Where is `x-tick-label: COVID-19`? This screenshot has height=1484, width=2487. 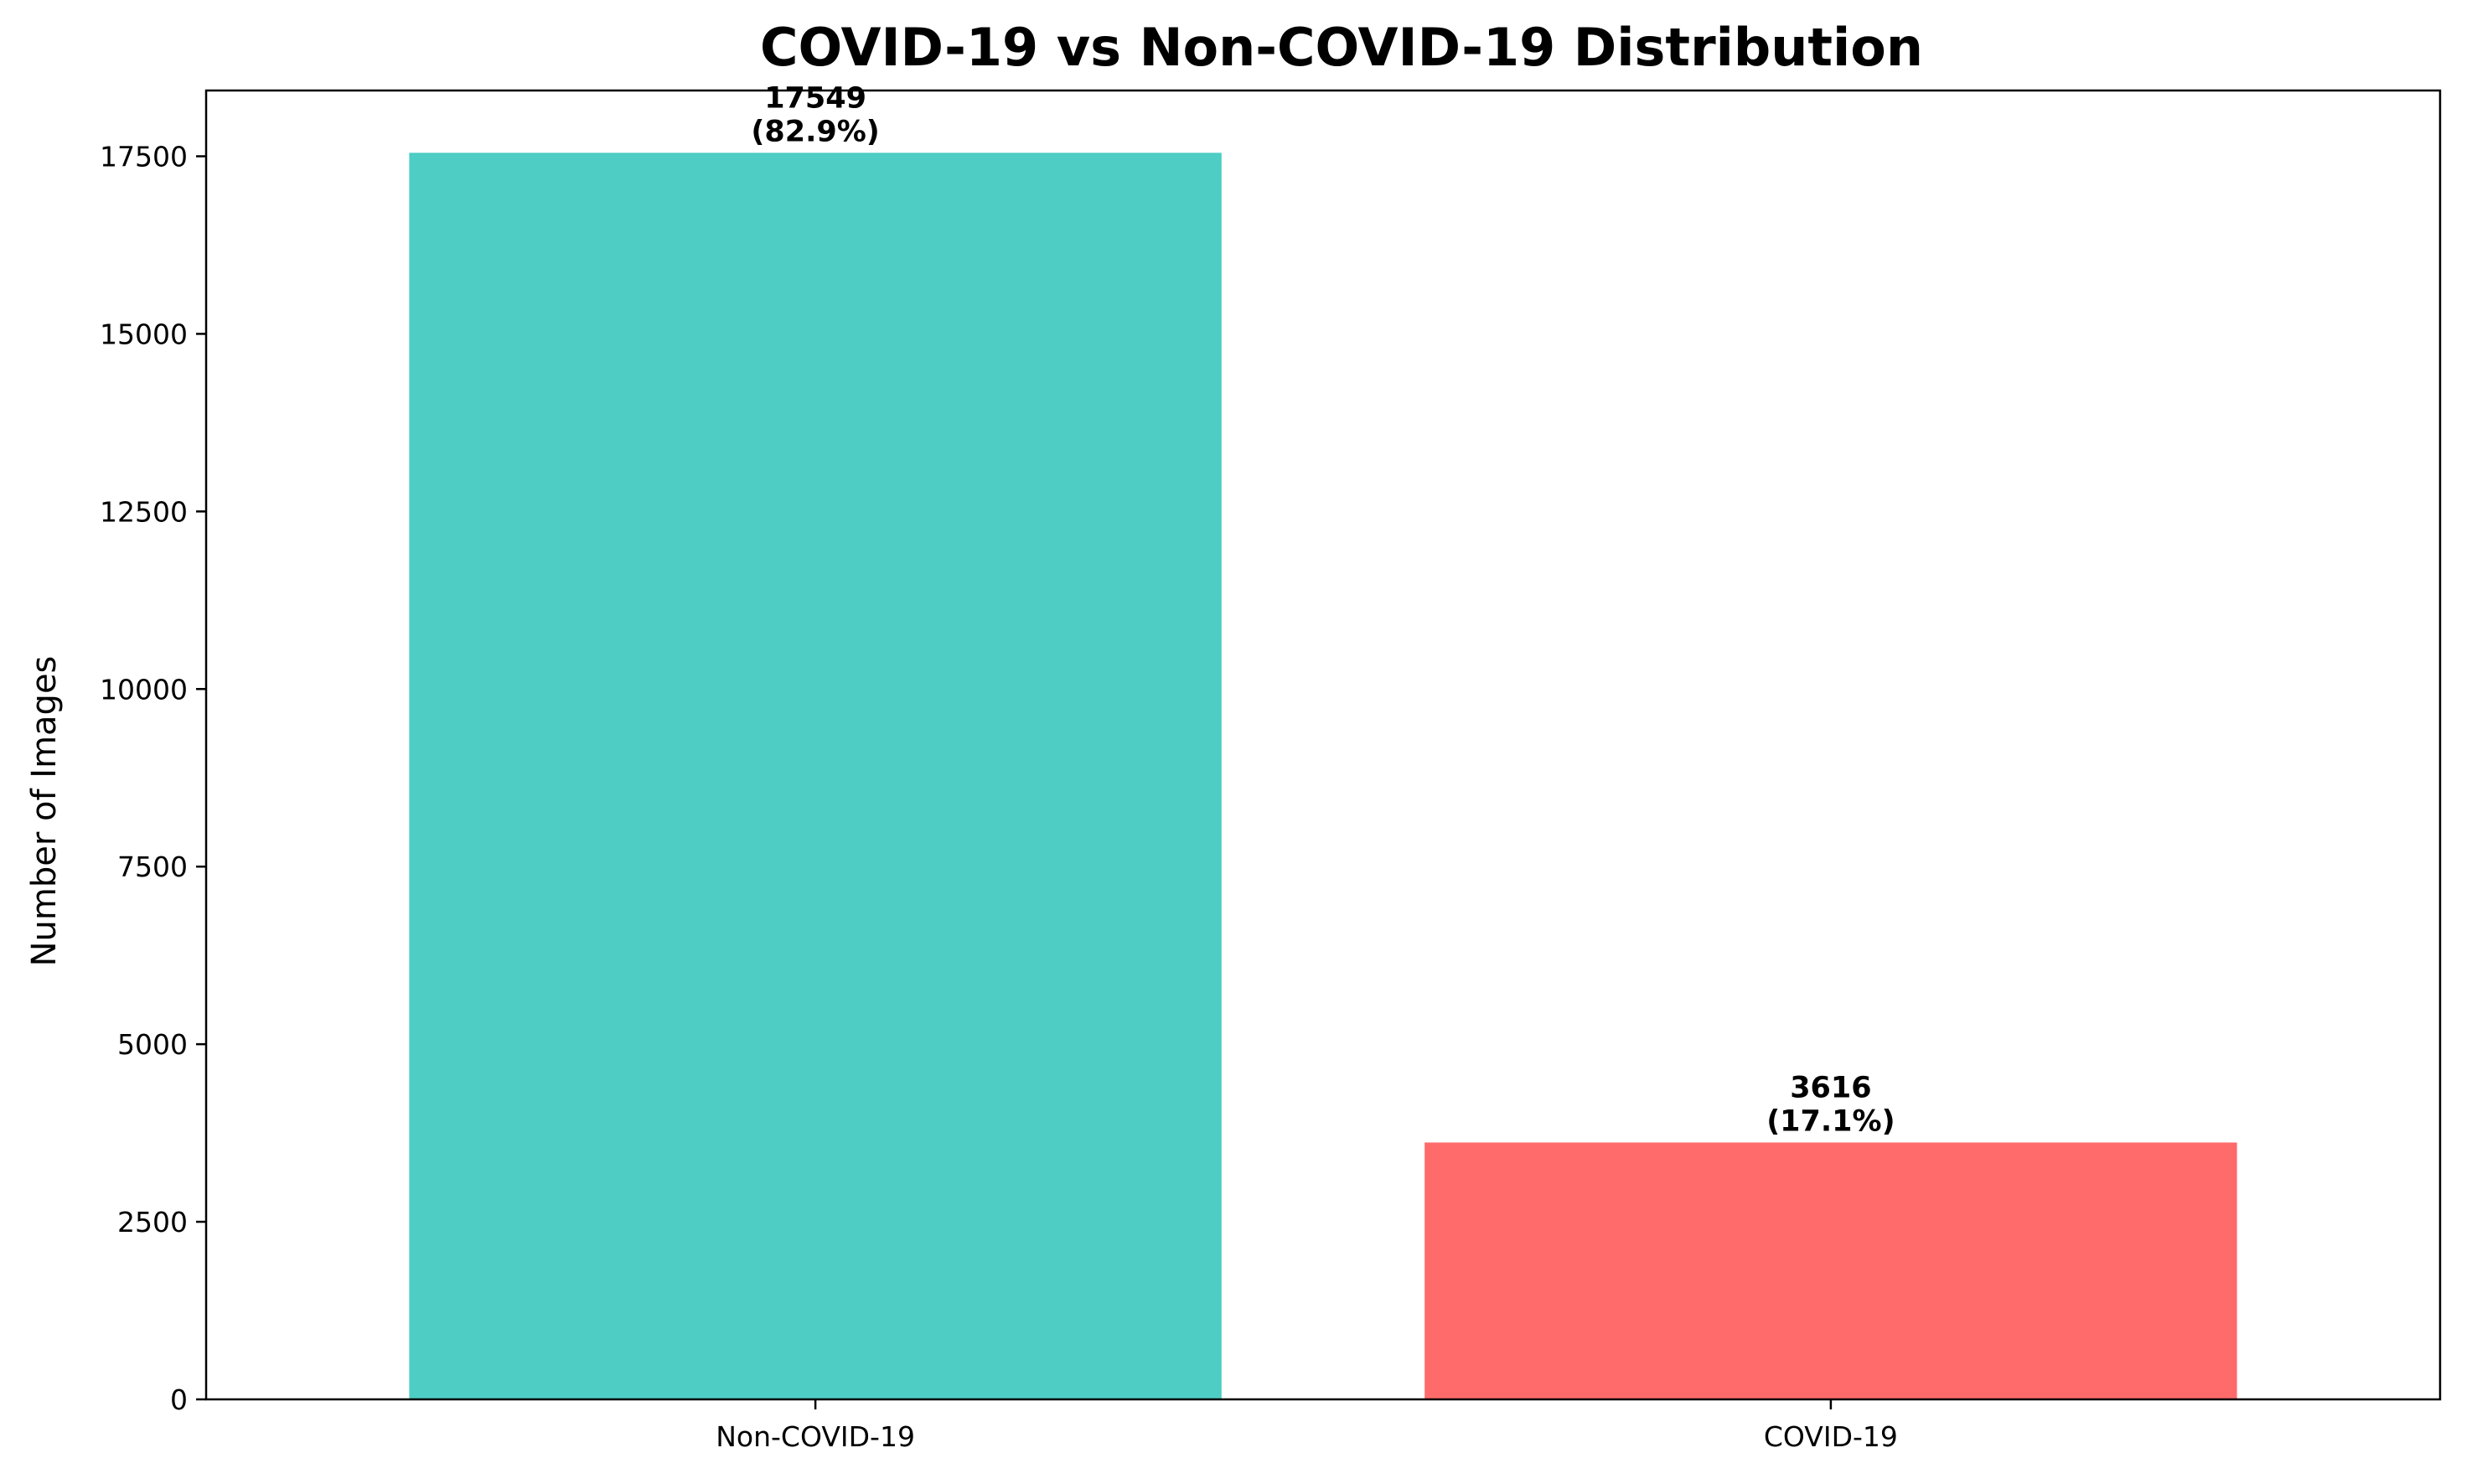
x-tick-label: COVID-19 is located at coordinates (1831, 1437).